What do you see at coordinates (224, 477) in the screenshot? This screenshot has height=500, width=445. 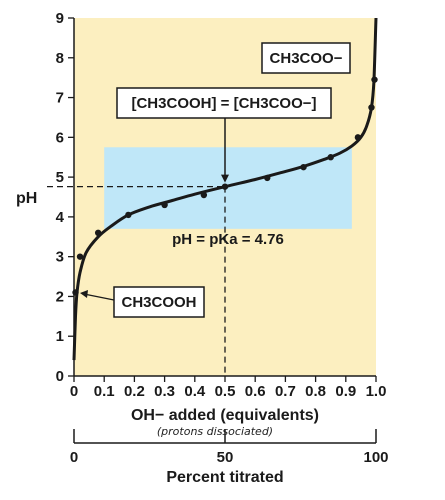 I see `x2-axis-label: Percent titrated` at bounding box center [224, 477].